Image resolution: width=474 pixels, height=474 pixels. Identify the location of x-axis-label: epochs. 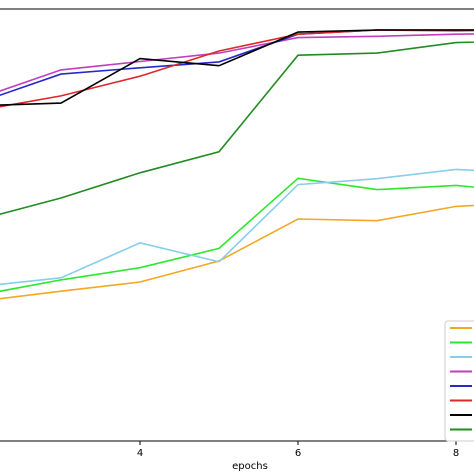
(250, 466).